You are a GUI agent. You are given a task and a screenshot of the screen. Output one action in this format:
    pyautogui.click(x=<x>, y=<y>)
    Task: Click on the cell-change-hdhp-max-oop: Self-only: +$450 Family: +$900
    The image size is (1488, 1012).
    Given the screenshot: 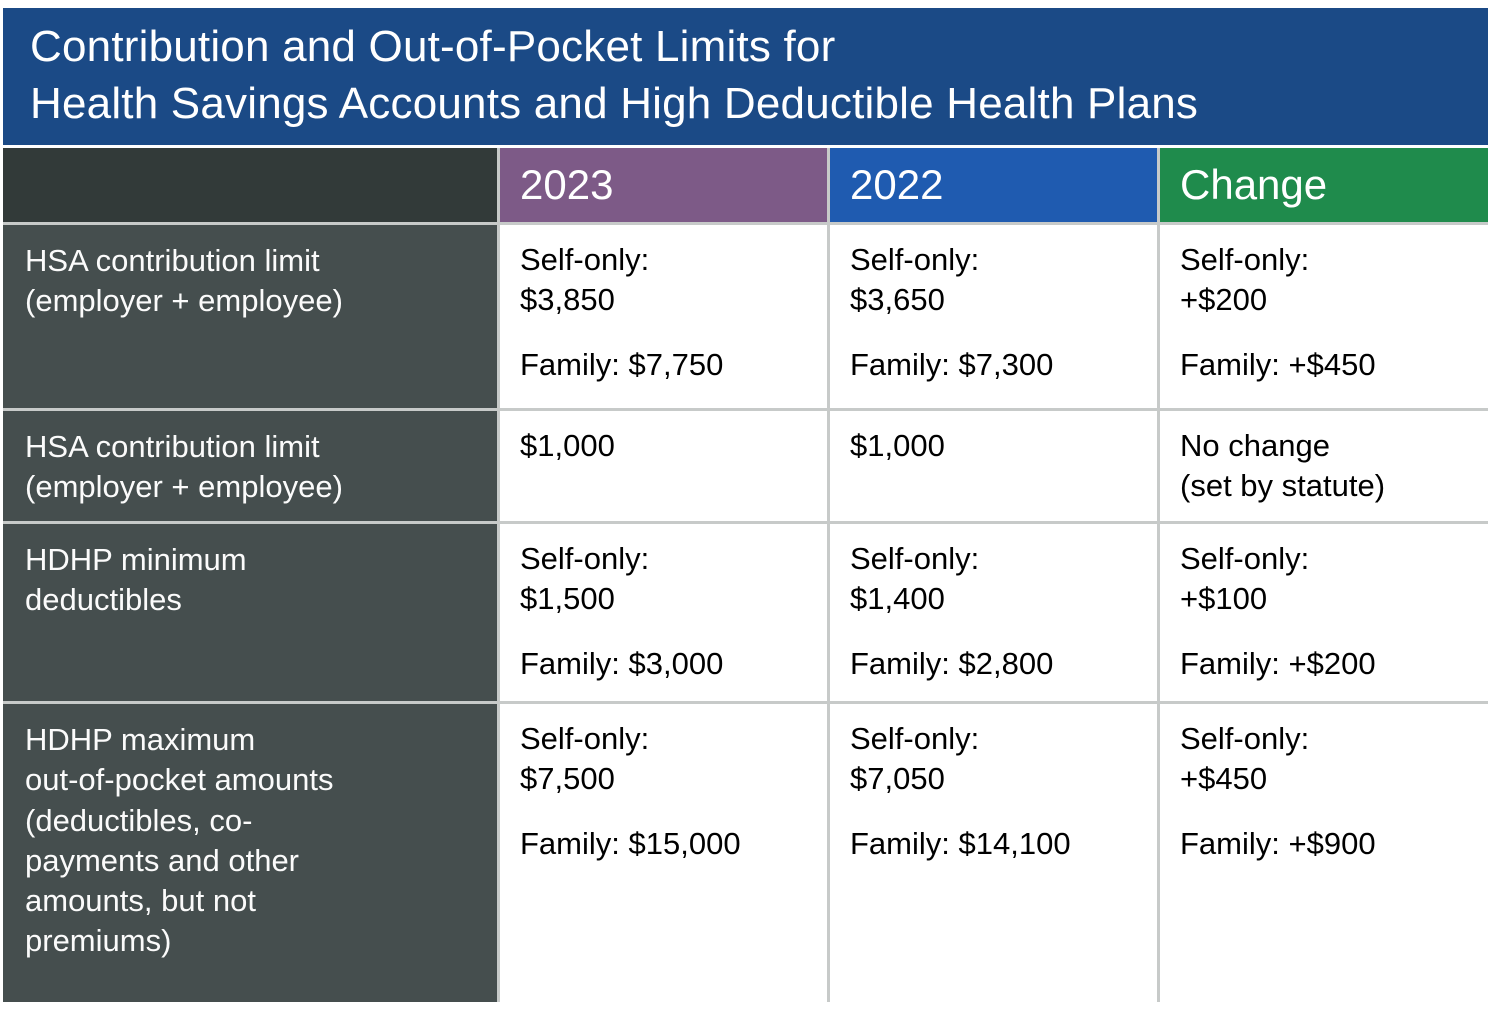 What is the action you would take?
    pyautogui.click(x=1324, y=853)
    